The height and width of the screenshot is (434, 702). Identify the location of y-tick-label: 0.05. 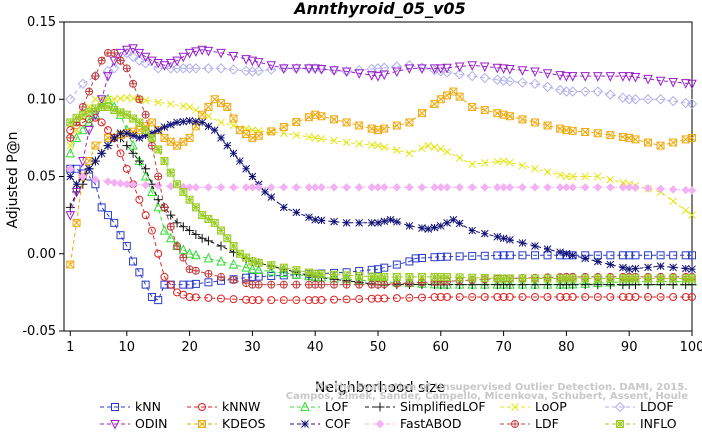
(41, 177).